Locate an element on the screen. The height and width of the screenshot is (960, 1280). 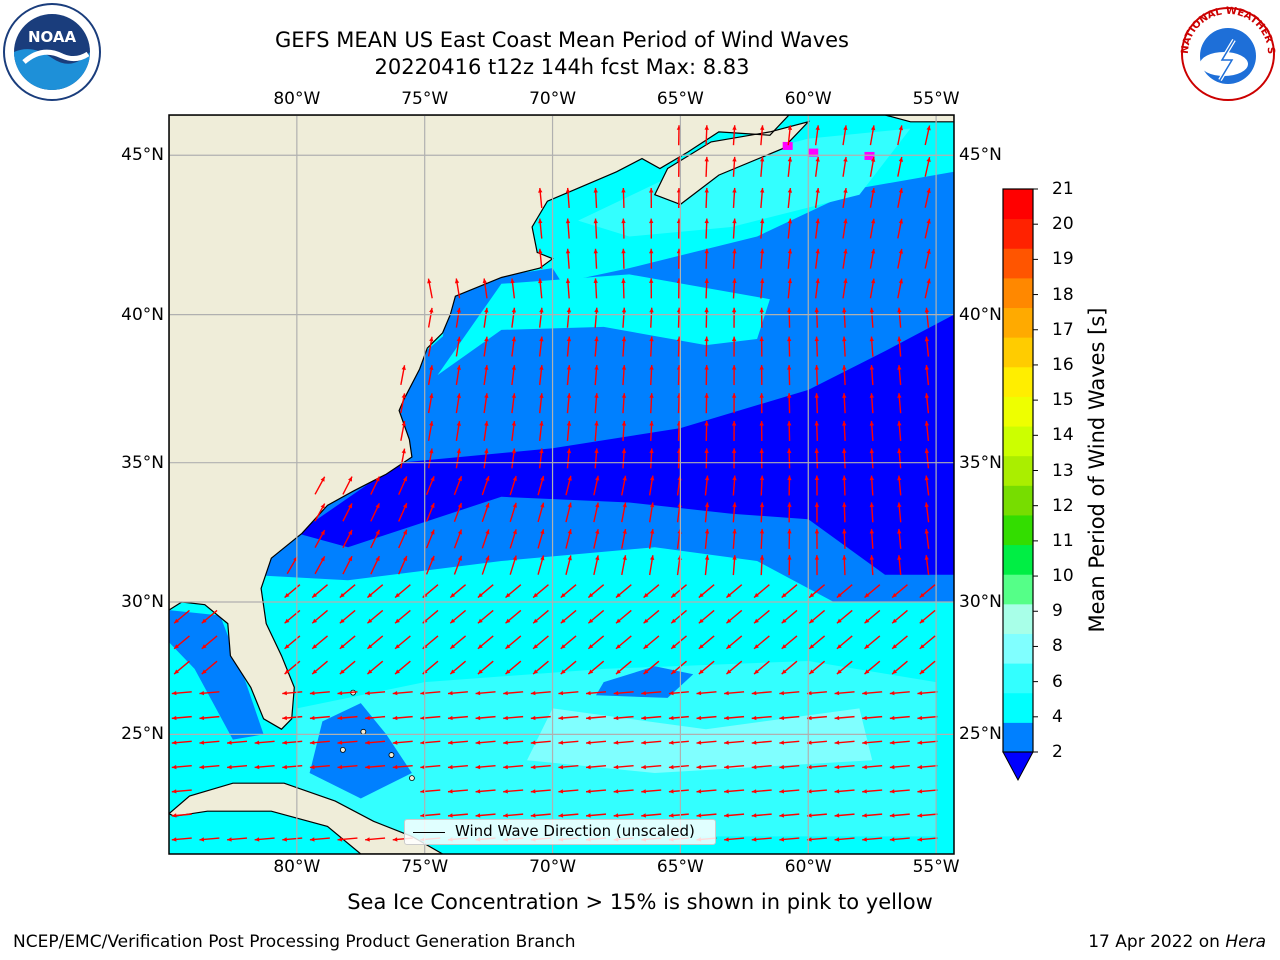
tick-label: 70°W is located at coordinates (553, 867).